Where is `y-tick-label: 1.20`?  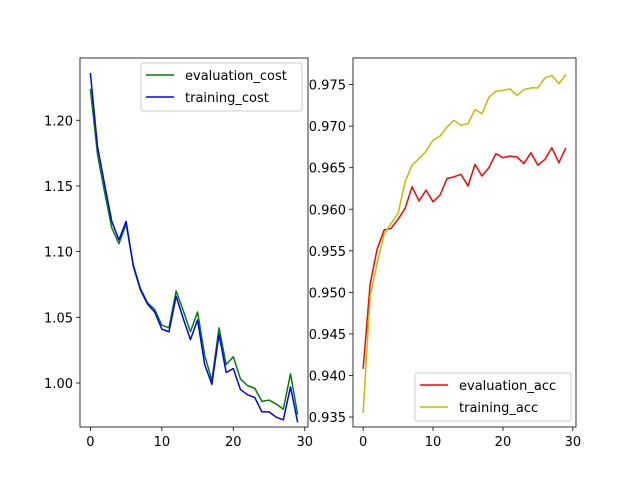 y-tick-label: 1.20 is located at coordinates (58, 121).